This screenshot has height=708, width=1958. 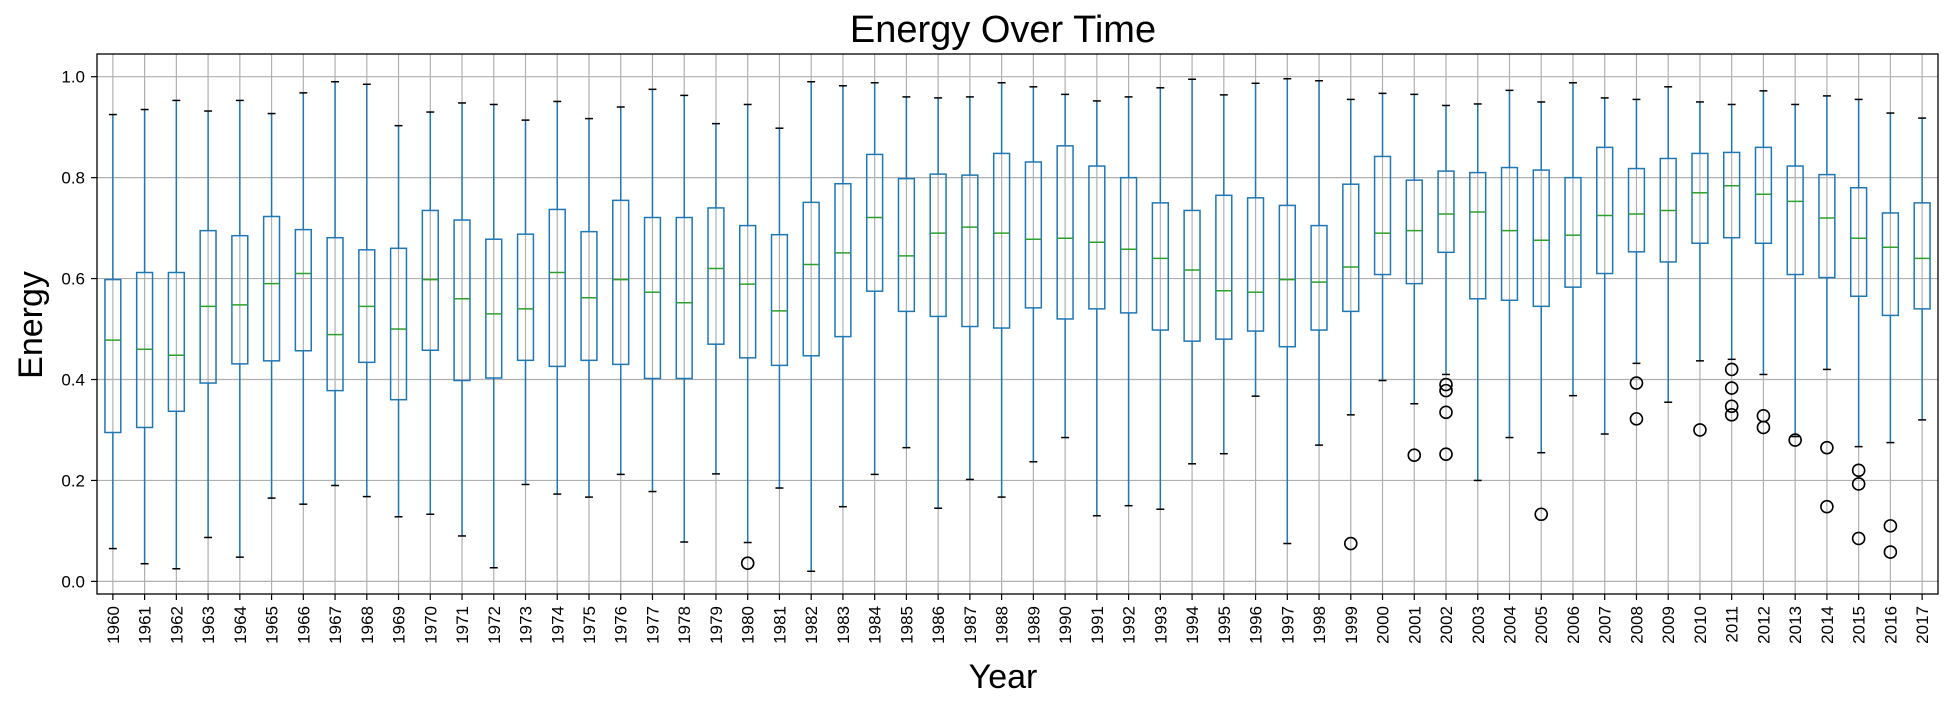 I want to click on box-1985, so click(x=906, y=272).